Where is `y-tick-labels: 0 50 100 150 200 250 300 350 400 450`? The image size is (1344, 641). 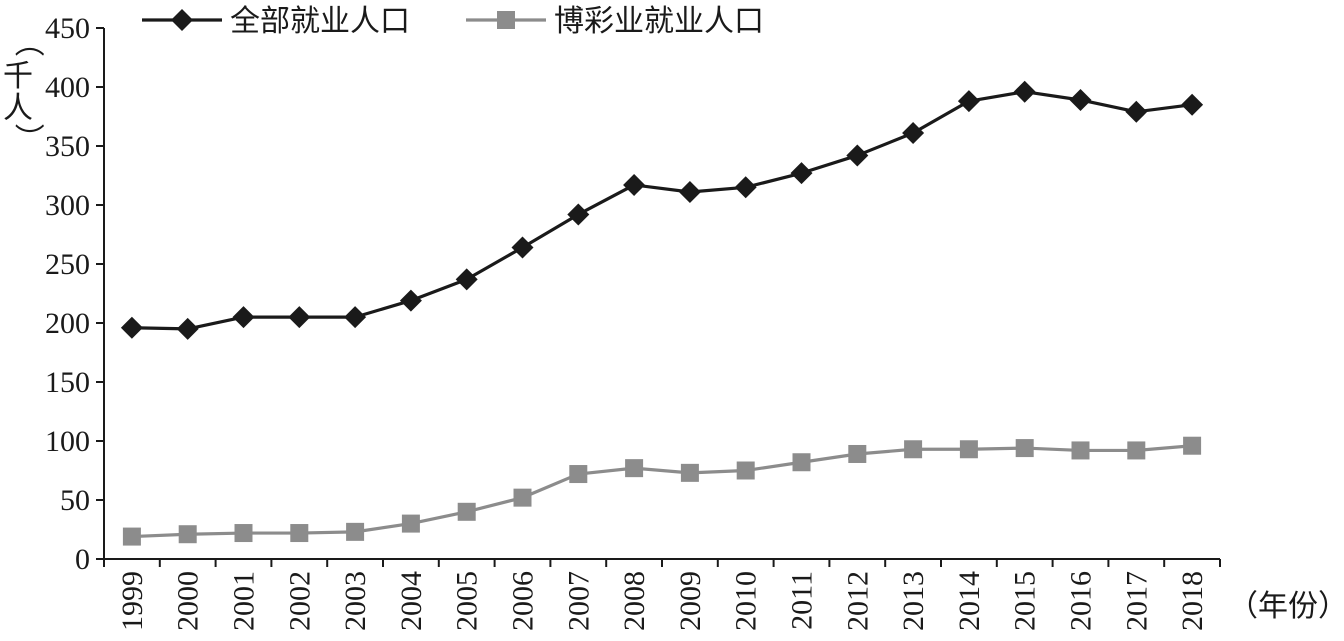
y-tick-labels: 0 50 100 150 200 250 300 350 400 450 is located at coordinates (67, 294).